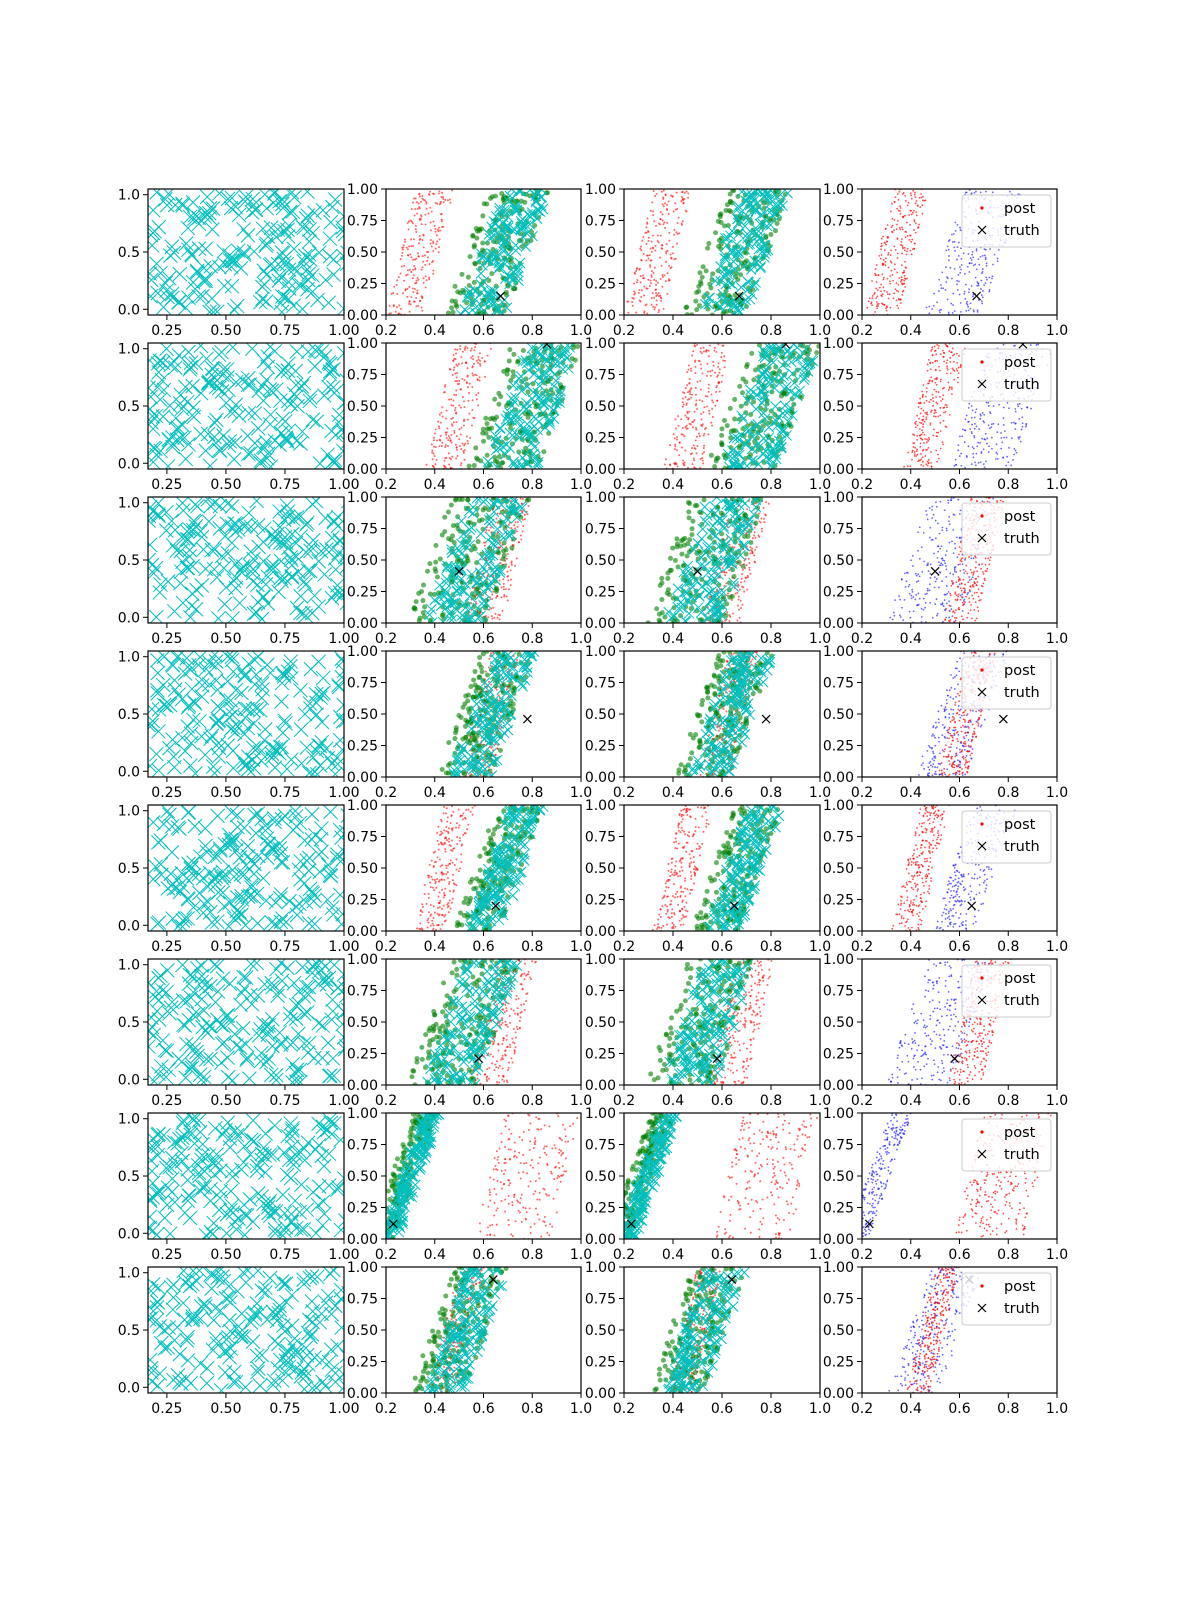 The height and width of the screenshot is (1600, 1200). I want to click on legend-truth-marker, so click(982, 230).